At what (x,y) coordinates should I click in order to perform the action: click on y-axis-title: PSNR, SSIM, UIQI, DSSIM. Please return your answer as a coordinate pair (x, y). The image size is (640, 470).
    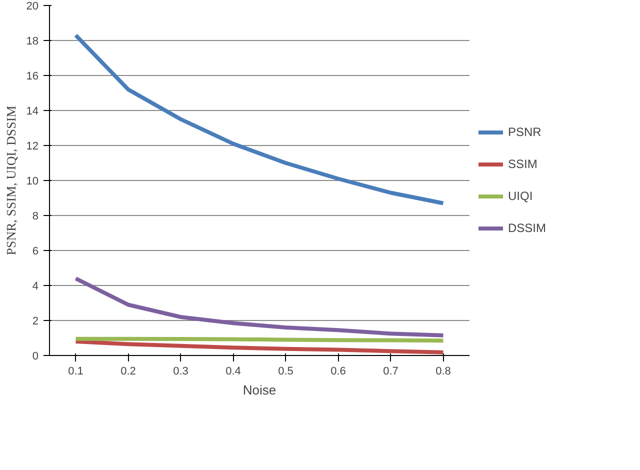
    Looking at the image, I should click on (10, 180).